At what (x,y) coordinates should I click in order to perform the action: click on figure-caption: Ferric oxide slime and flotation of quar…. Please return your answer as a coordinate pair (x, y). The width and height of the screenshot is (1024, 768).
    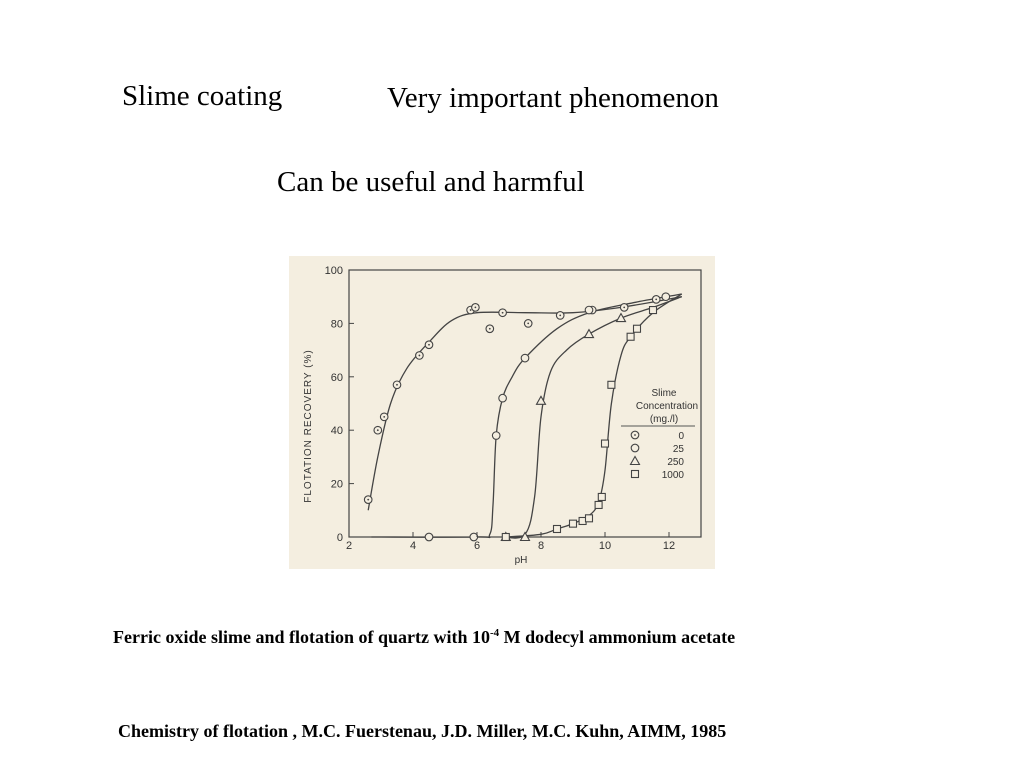
    Looking at the image, I should click on (424, 637).